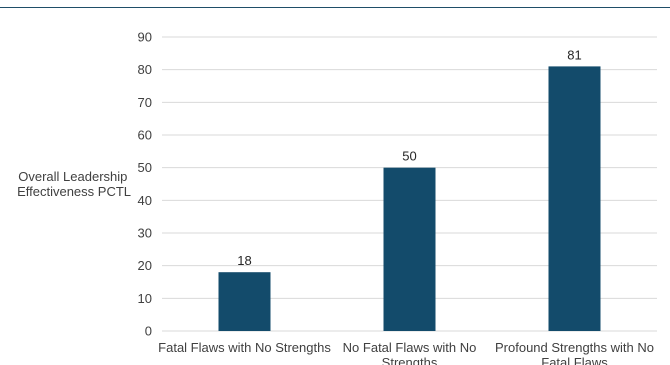 The height and width of the screenshot is (365, 670). I want to click on data-label-1: 50, so click(409, 156).